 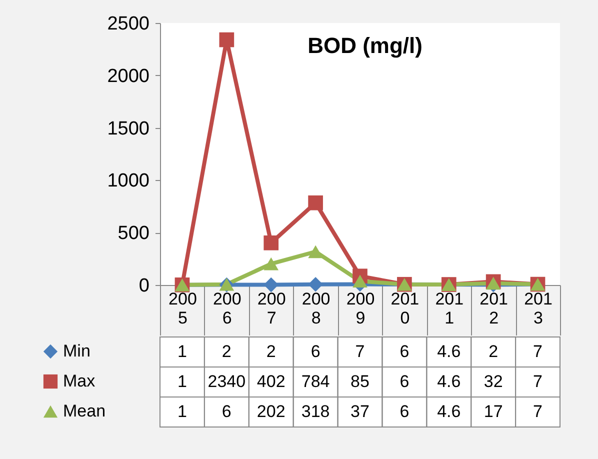 I want to click on data-label: 85, so click(x=360, y=381).